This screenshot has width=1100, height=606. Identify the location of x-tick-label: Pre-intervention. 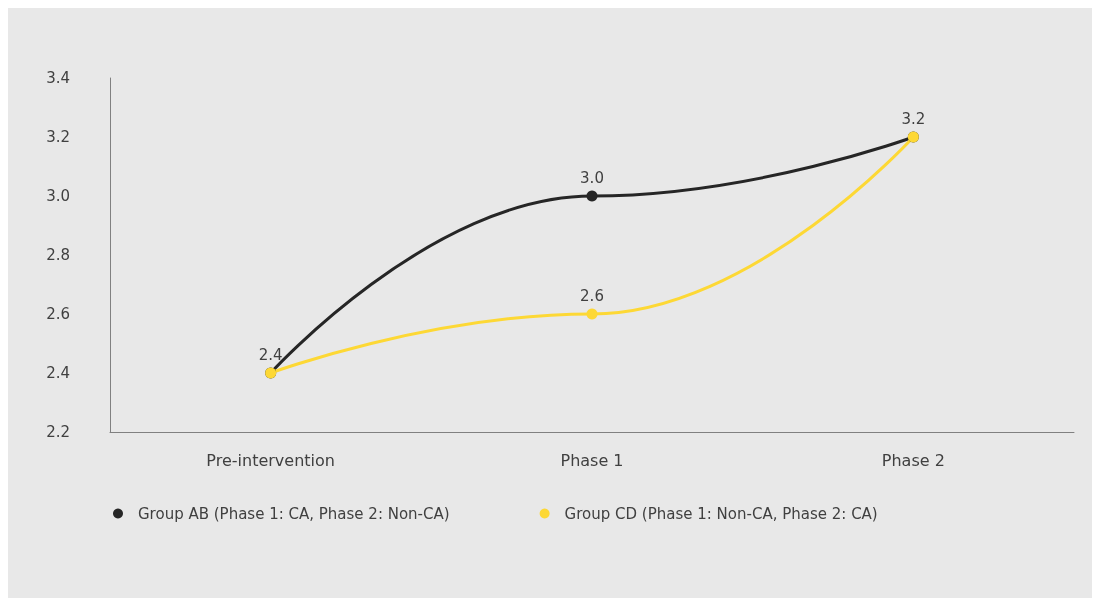
(270, 460).